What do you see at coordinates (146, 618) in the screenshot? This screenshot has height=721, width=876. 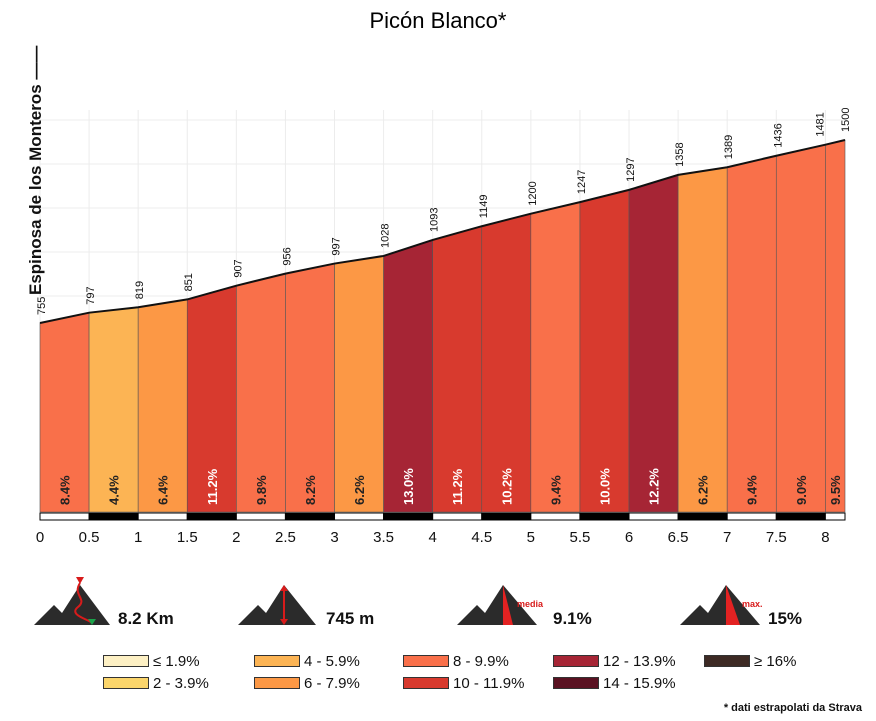 I see `distance-value: 8.2 Km` at bounding box center [146, 618].